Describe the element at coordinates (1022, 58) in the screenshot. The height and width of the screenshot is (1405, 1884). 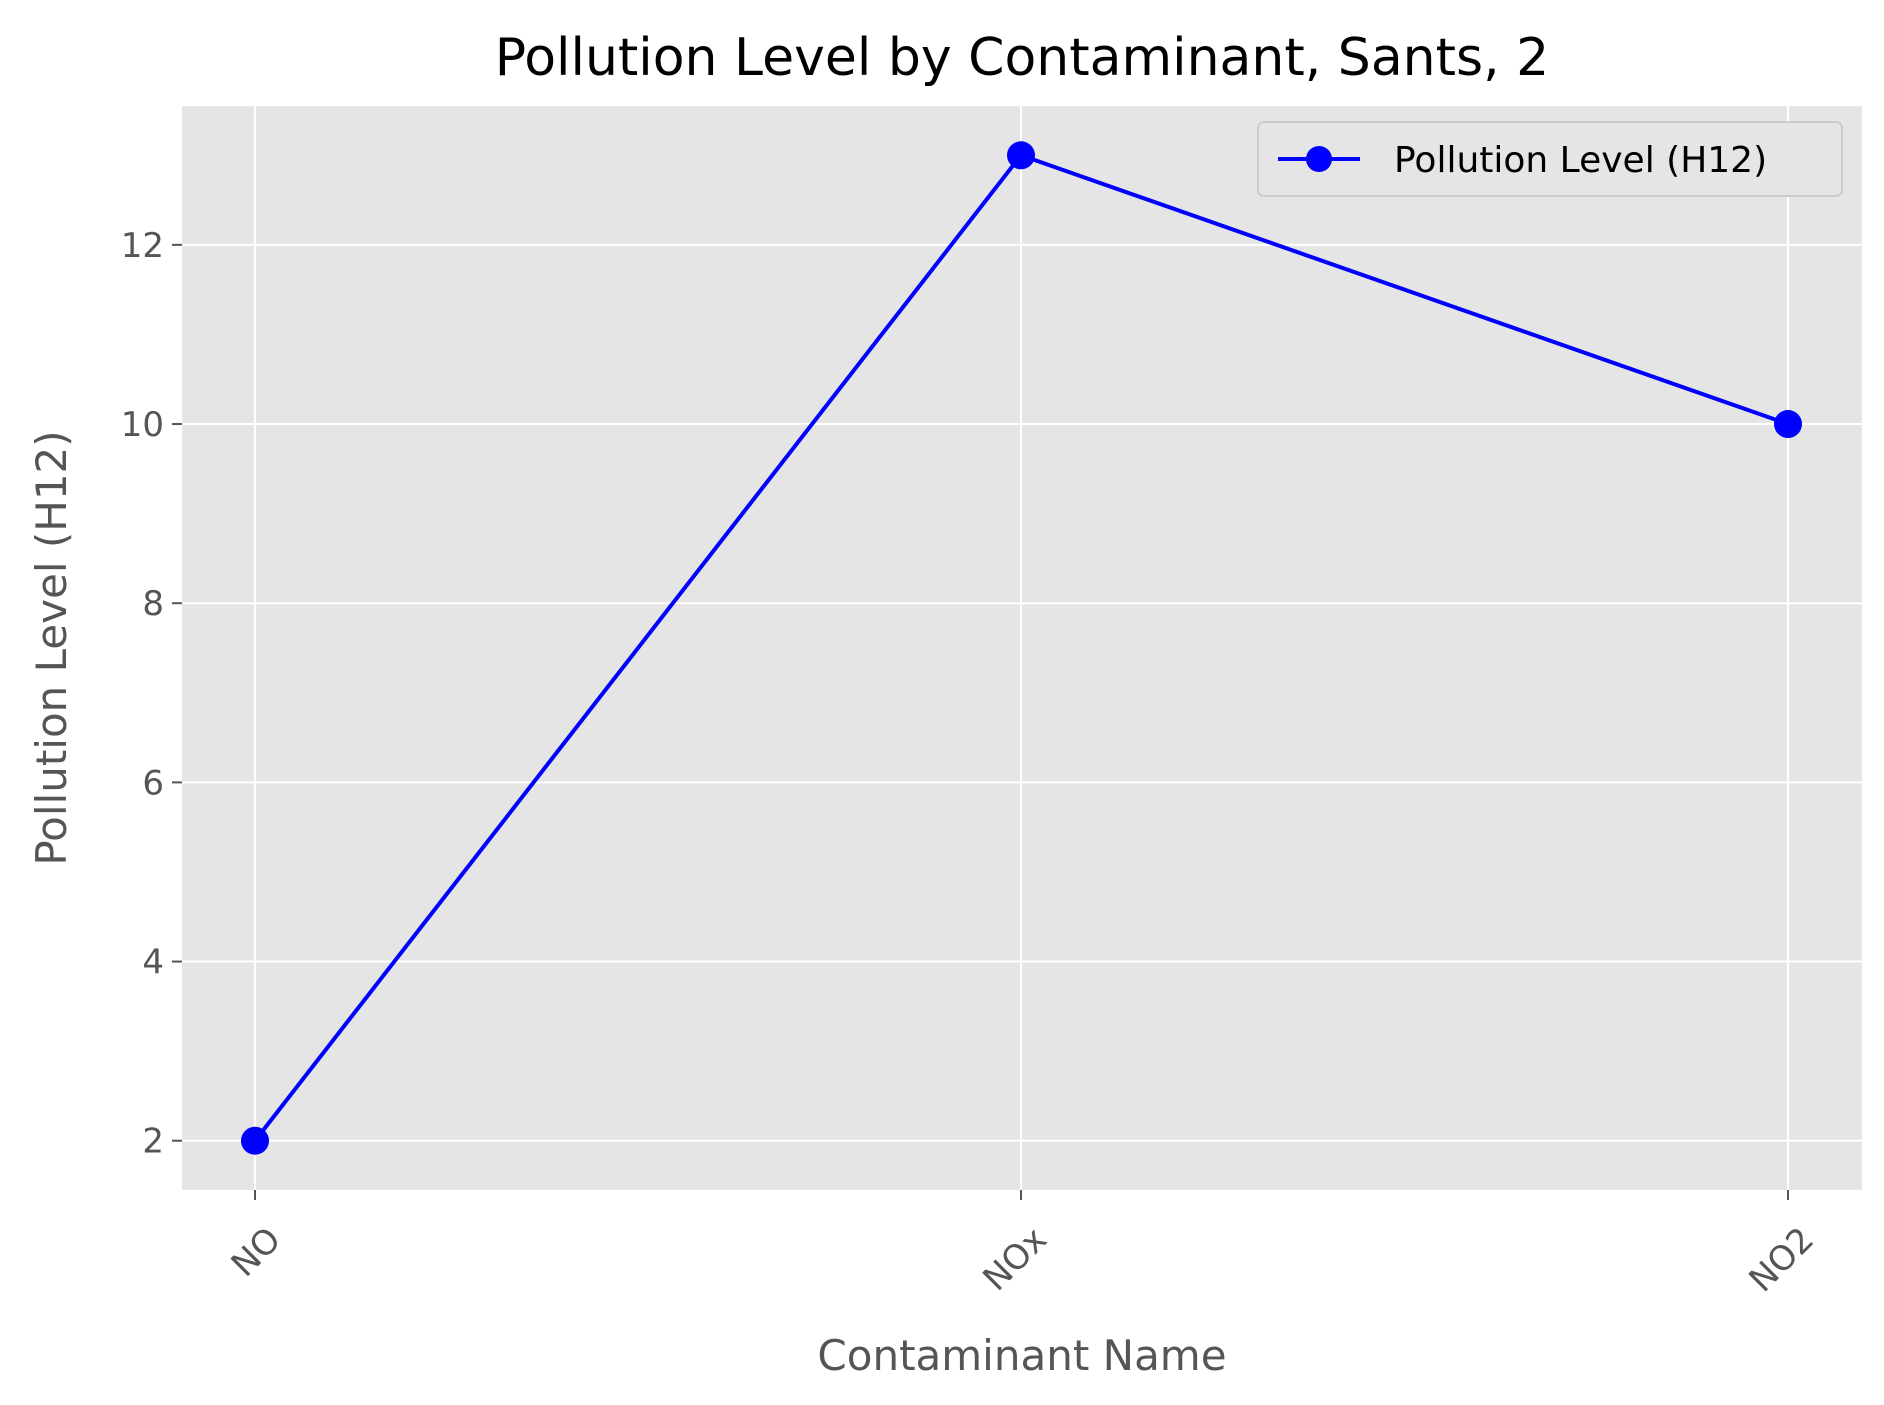
I see `chart-title: Pollution Level by Contaminant, Sants, 2` at that location.